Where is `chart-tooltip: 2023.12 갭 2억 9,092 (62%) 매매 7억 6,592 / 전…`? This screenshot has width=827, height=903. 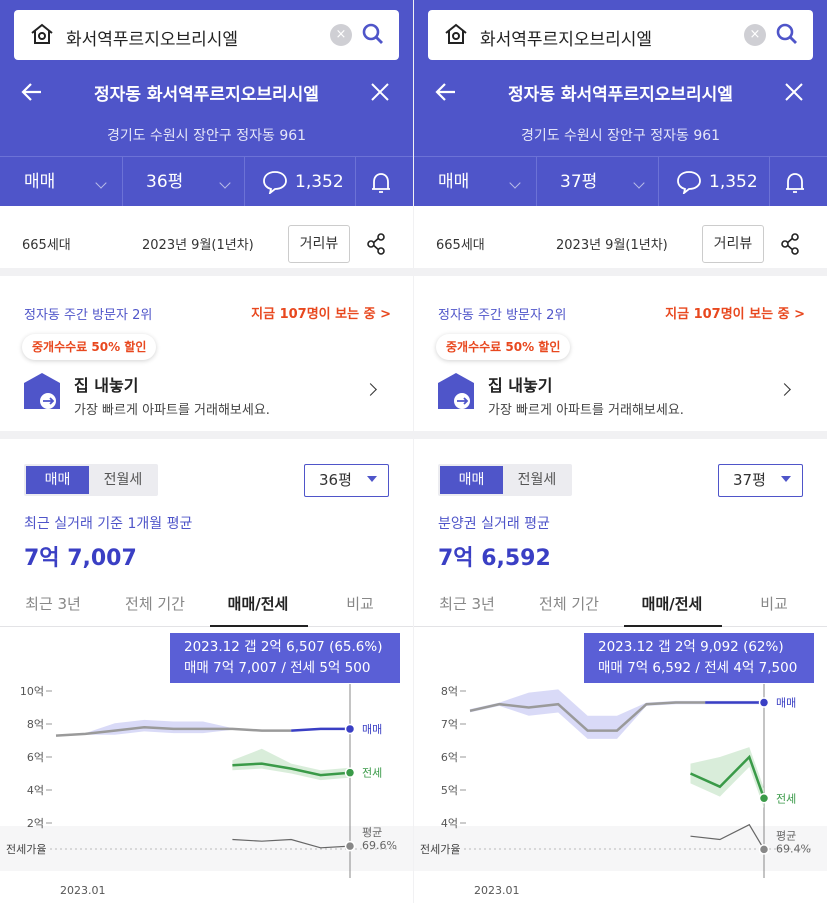 chart-tooltip: 2023.12 갭 2억 9,092 (62%) 매매 7억 6,592 / 전… is located at coordinates (699, 658).